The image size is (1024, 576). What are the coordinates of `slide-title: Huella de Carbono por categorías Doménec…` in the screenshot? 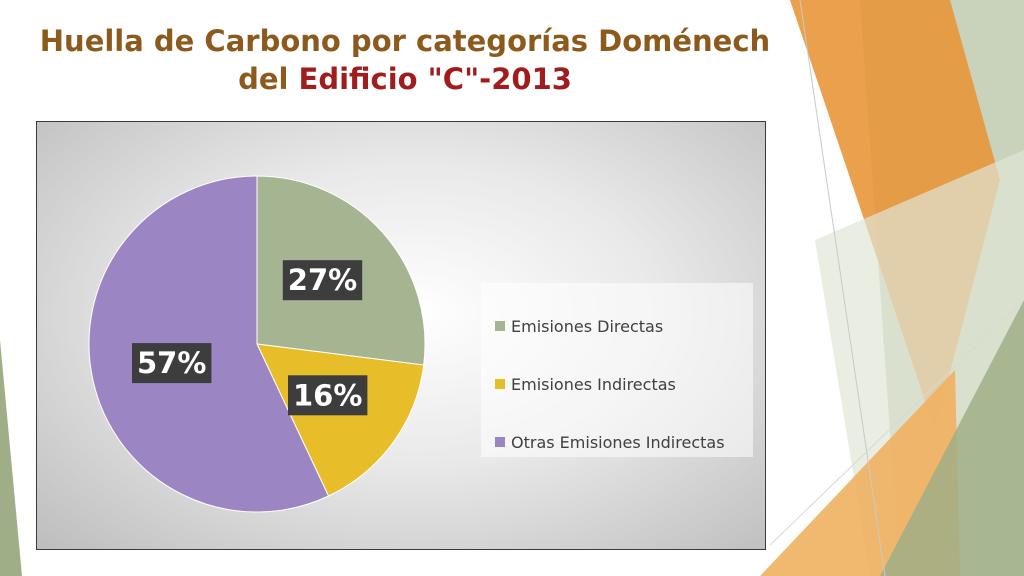 It's located at (405, 60).